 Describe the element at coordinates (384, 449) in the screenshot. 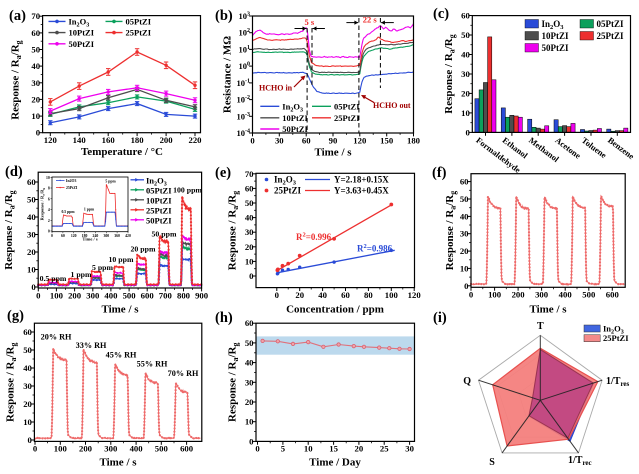

I see `svg-text: 25` at that location.